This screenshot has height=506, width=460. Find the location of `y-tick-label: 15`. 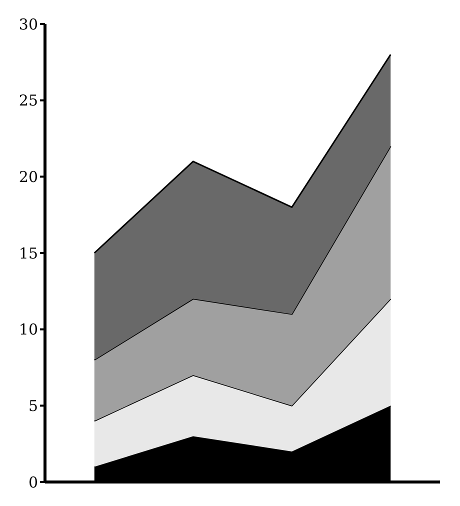

y-tick-label: 15 is located at coordinates (28, 253).